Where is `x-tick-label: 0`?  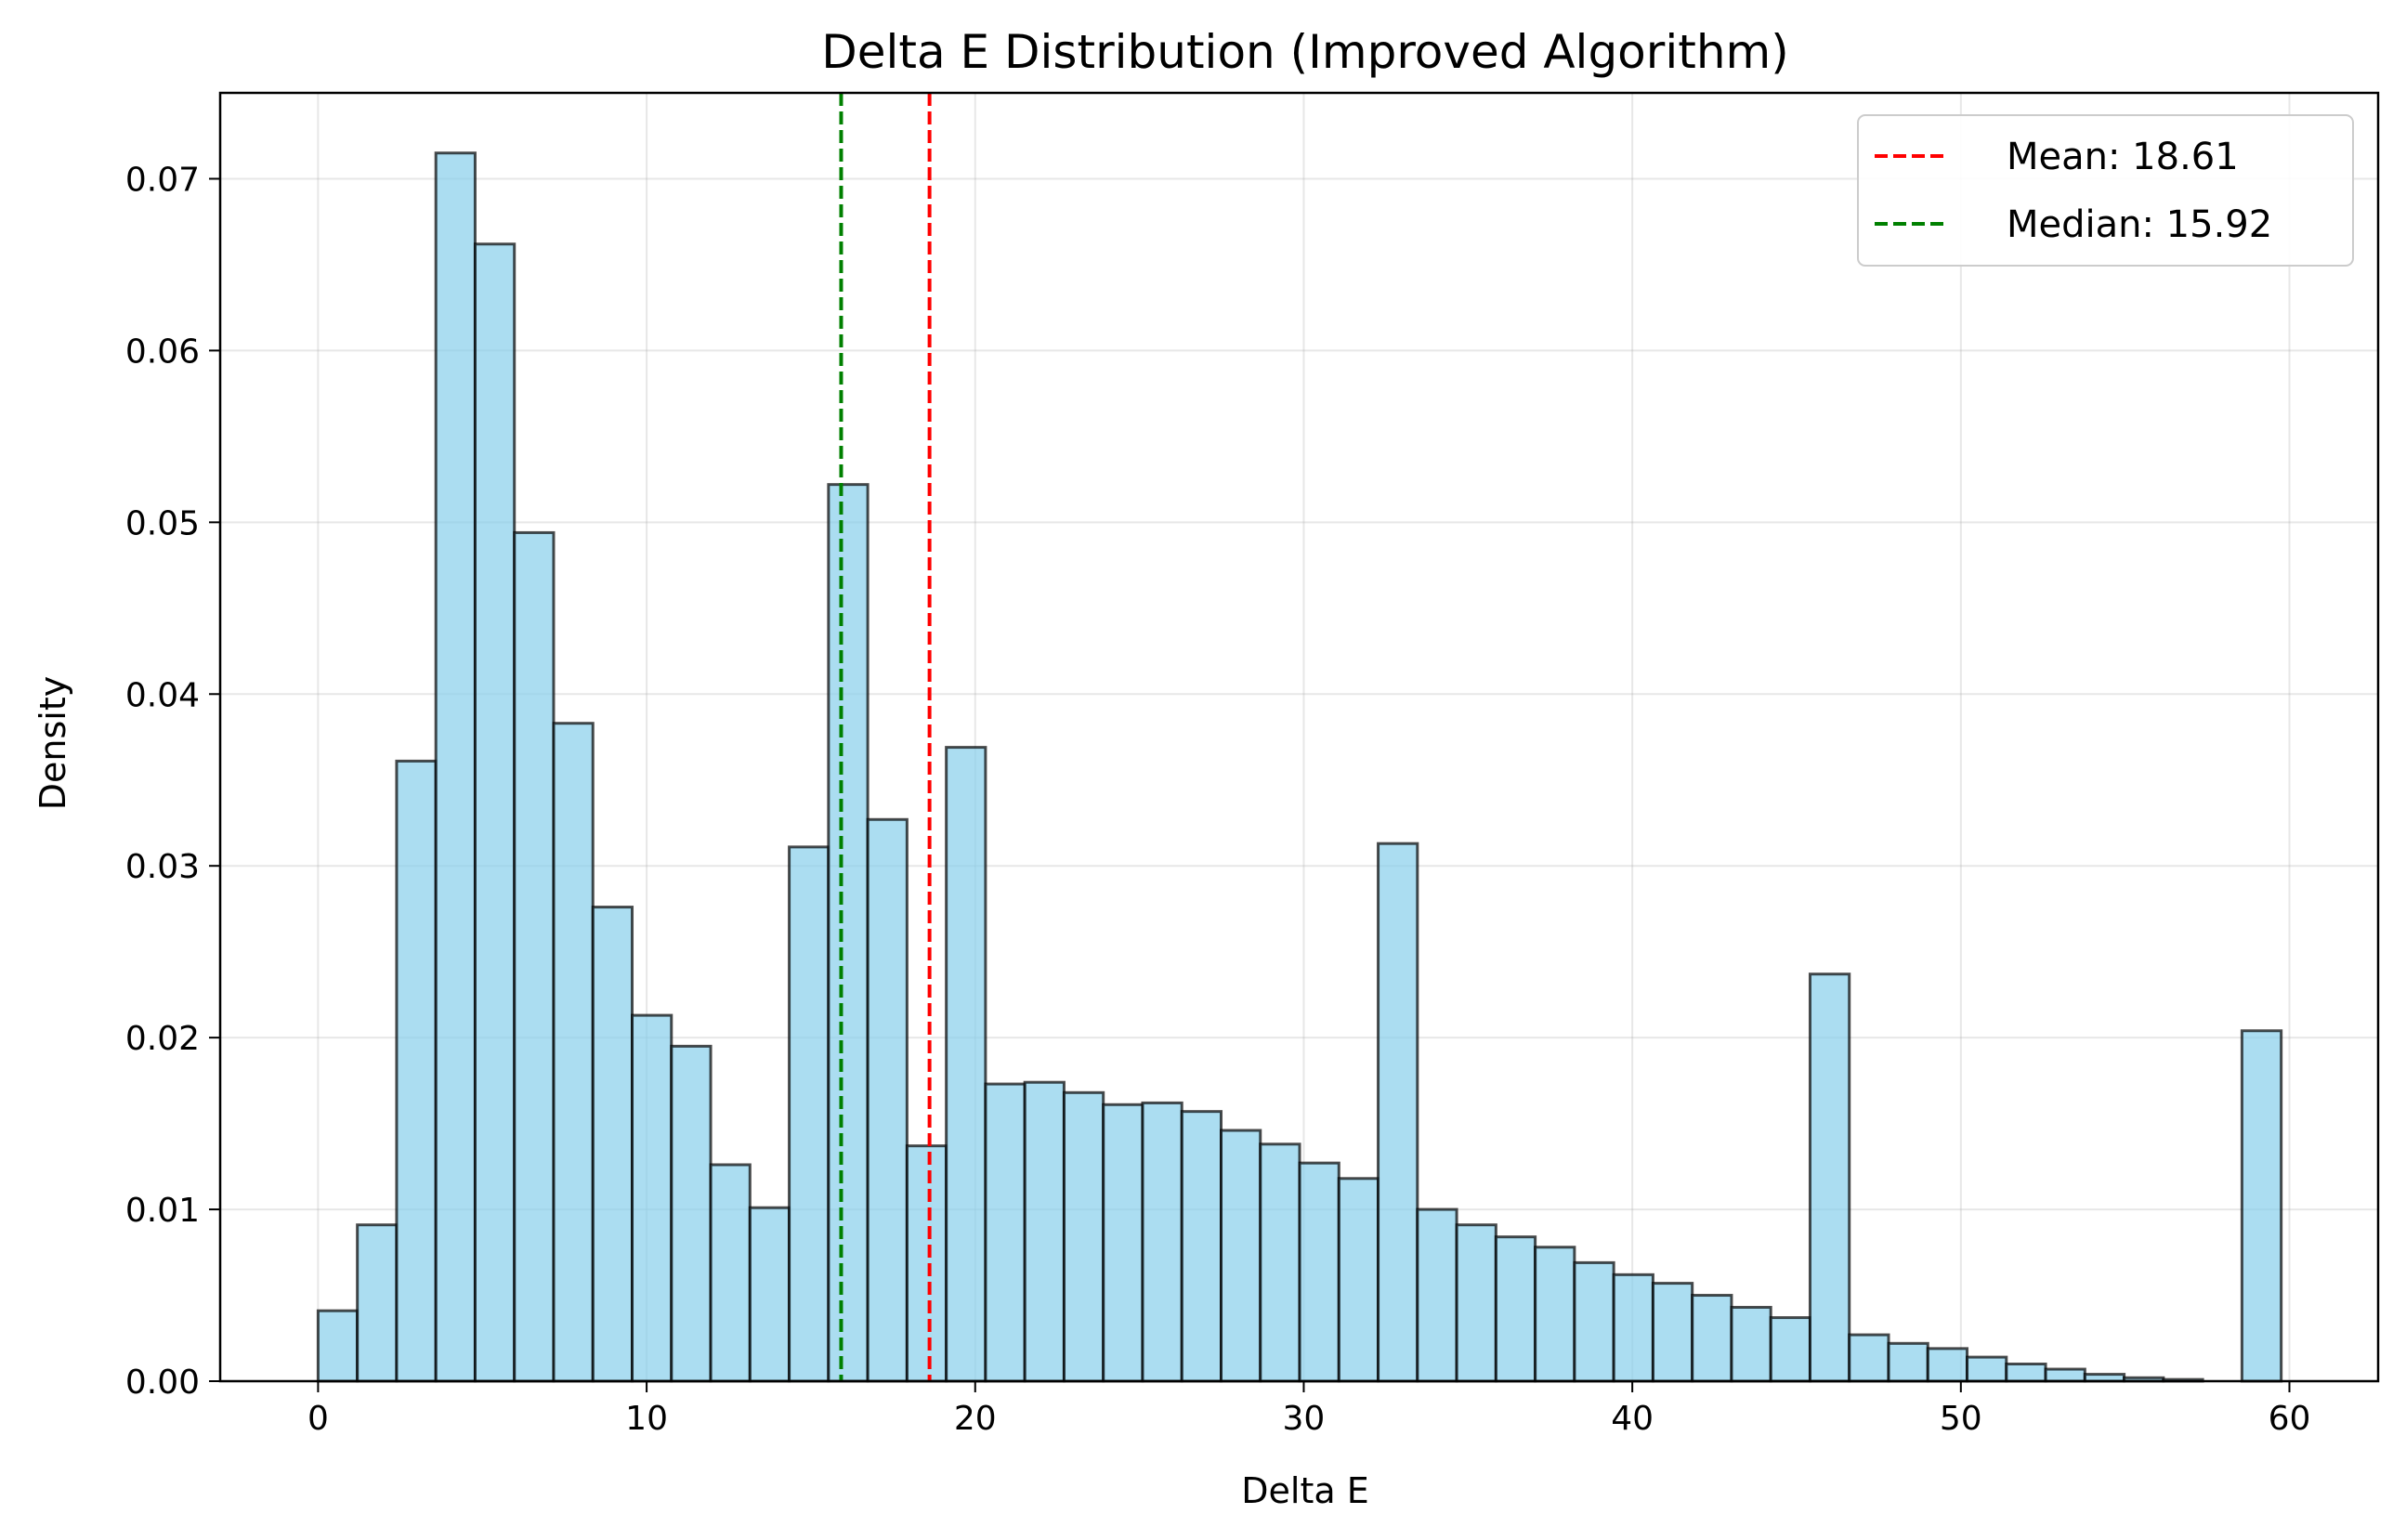 x-tick-label: 0 is located at coordinates (318, 1419).